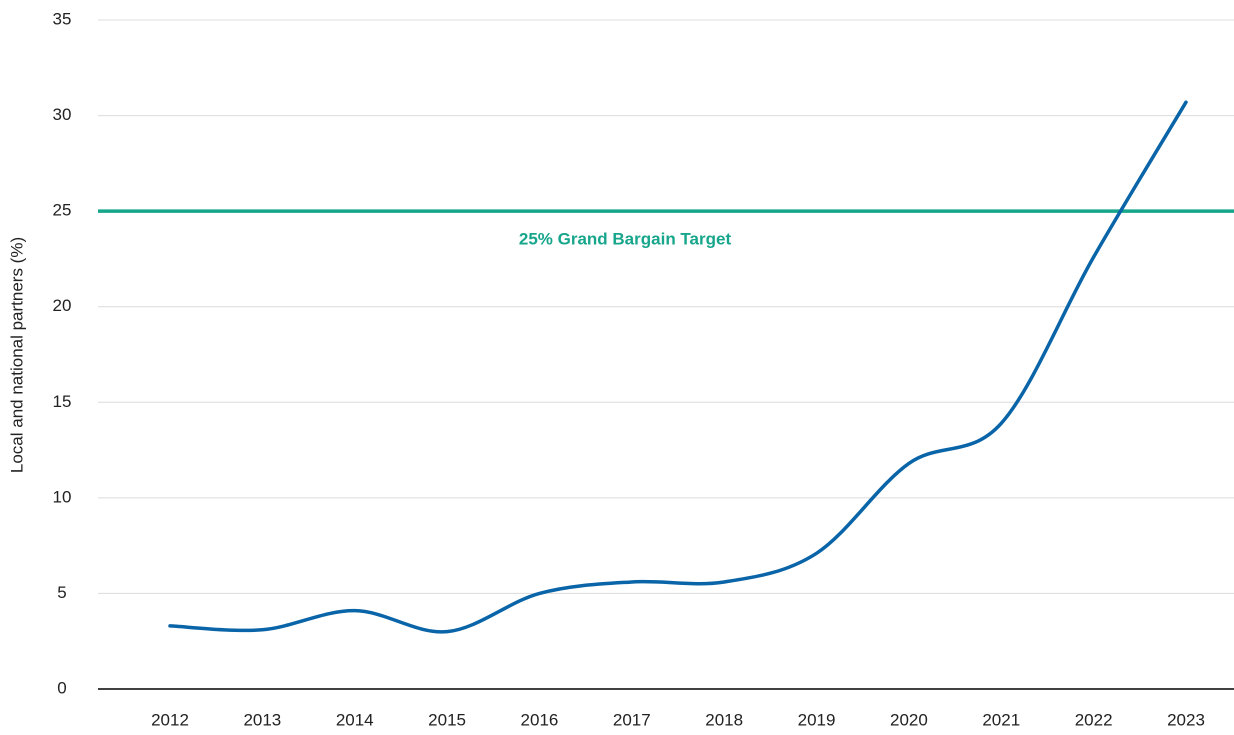  What do you see at coordinates (355, 719) in the screenshot?
I see `x-tick-label: 2014` at bounding box center [355, 719].